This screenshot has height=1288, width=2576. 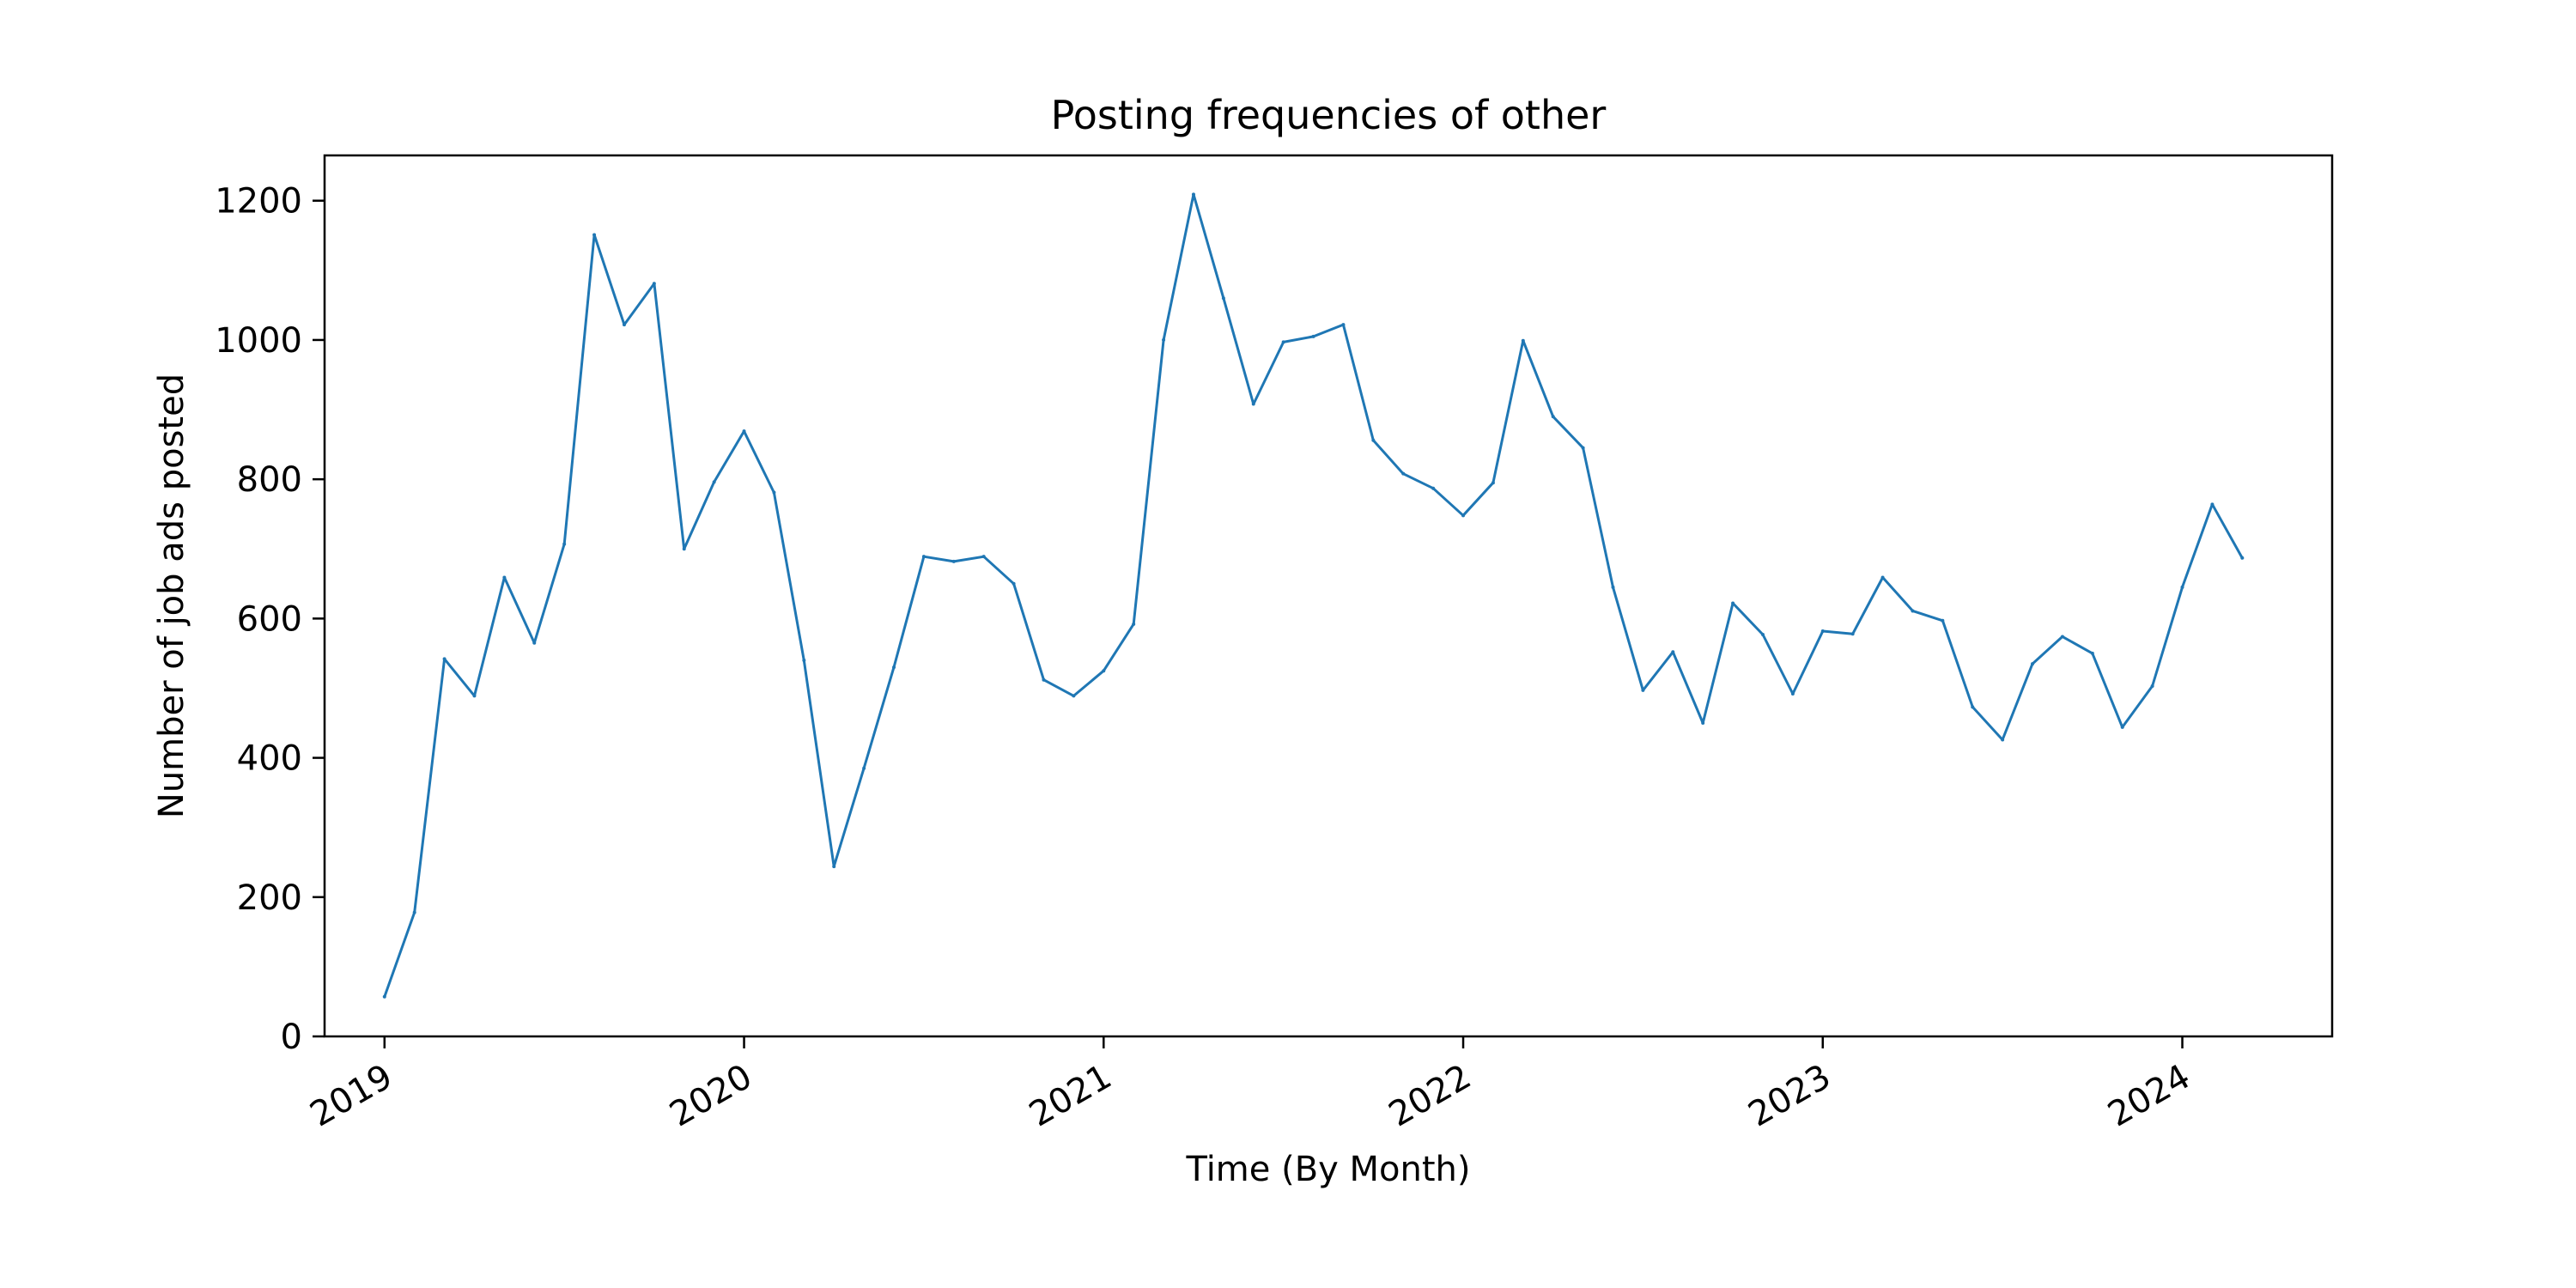 What do you see at coordinates (1329, 115) in the screenshot?
I see `chart-title: Posting frequencies of other` at bounding box center [1329, 115].